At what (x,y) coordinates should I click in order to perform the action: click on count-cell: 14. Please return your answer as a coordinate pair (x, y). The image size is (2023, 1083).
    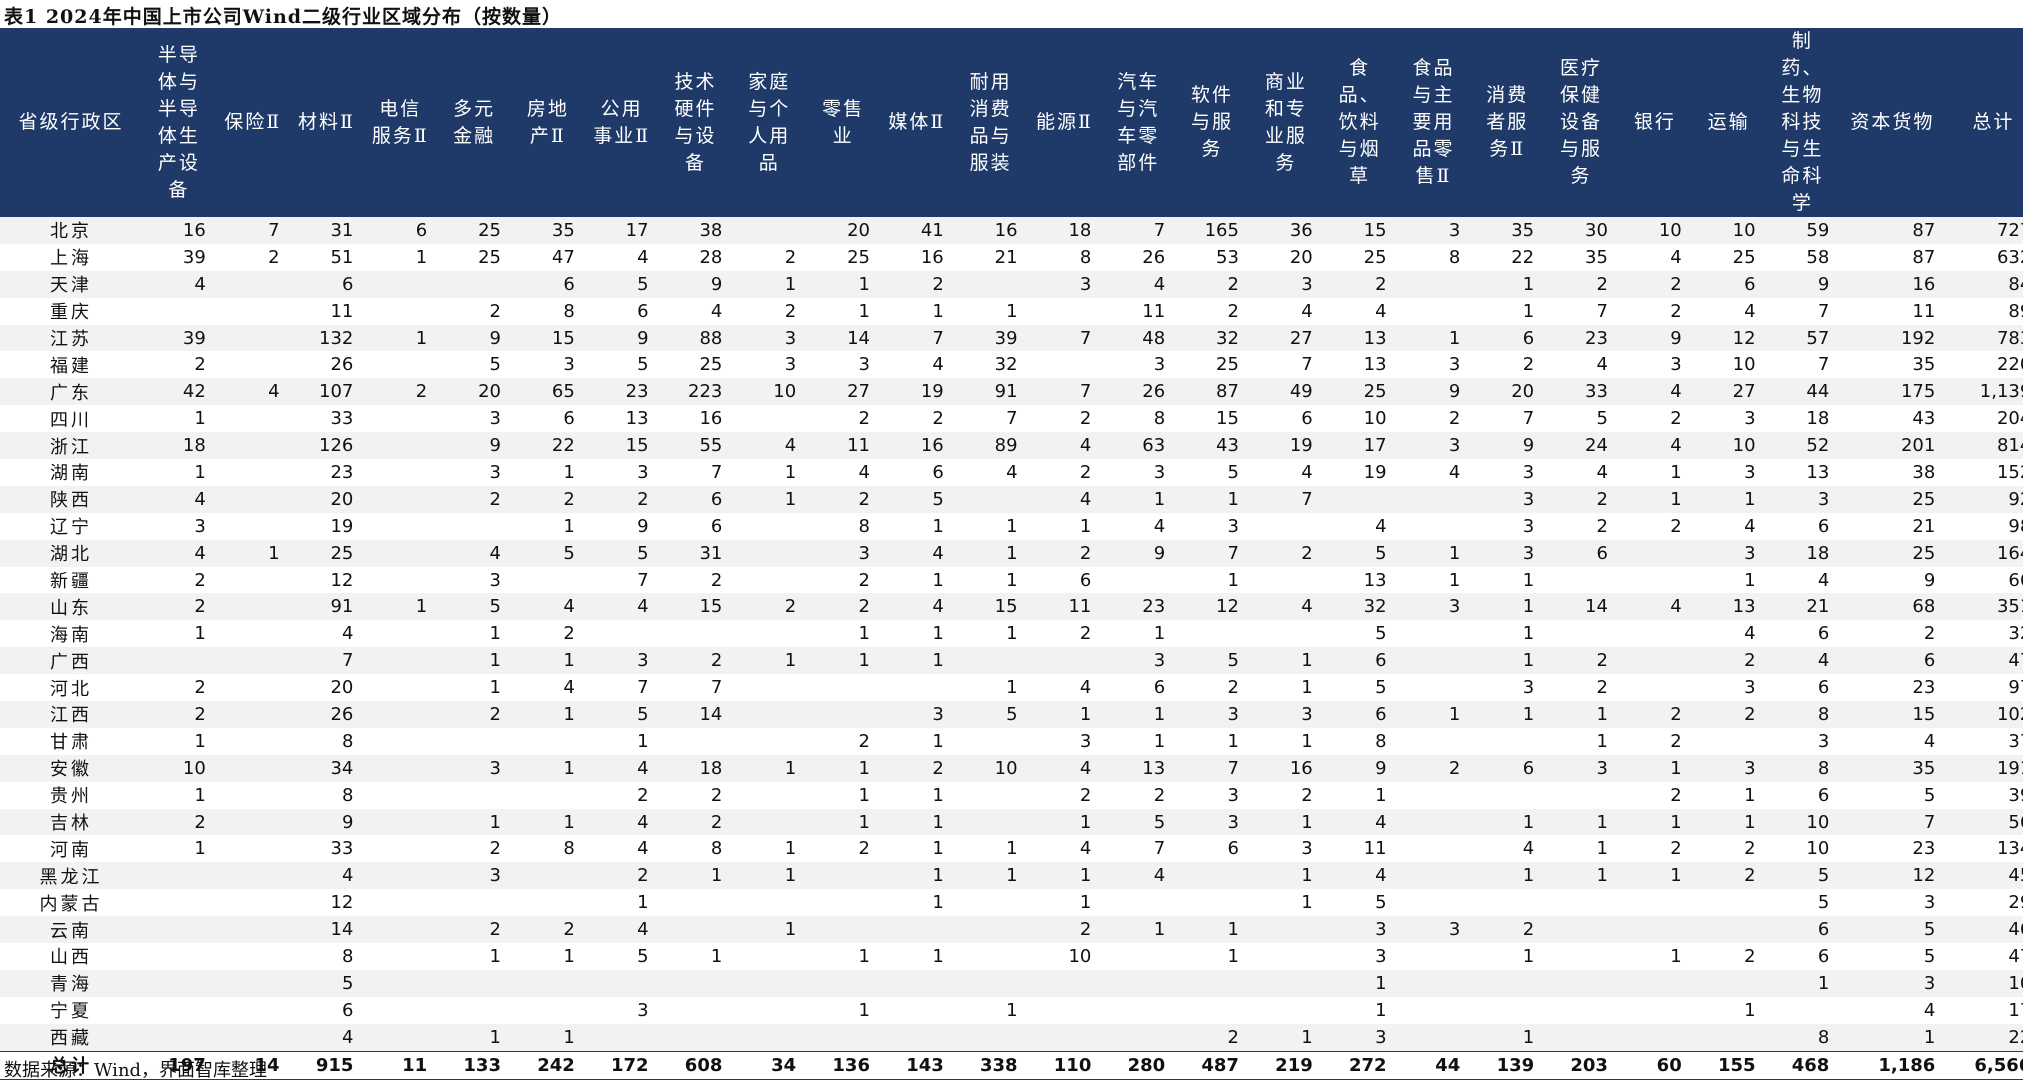
    Looking at the image, I should click on (843, 338).